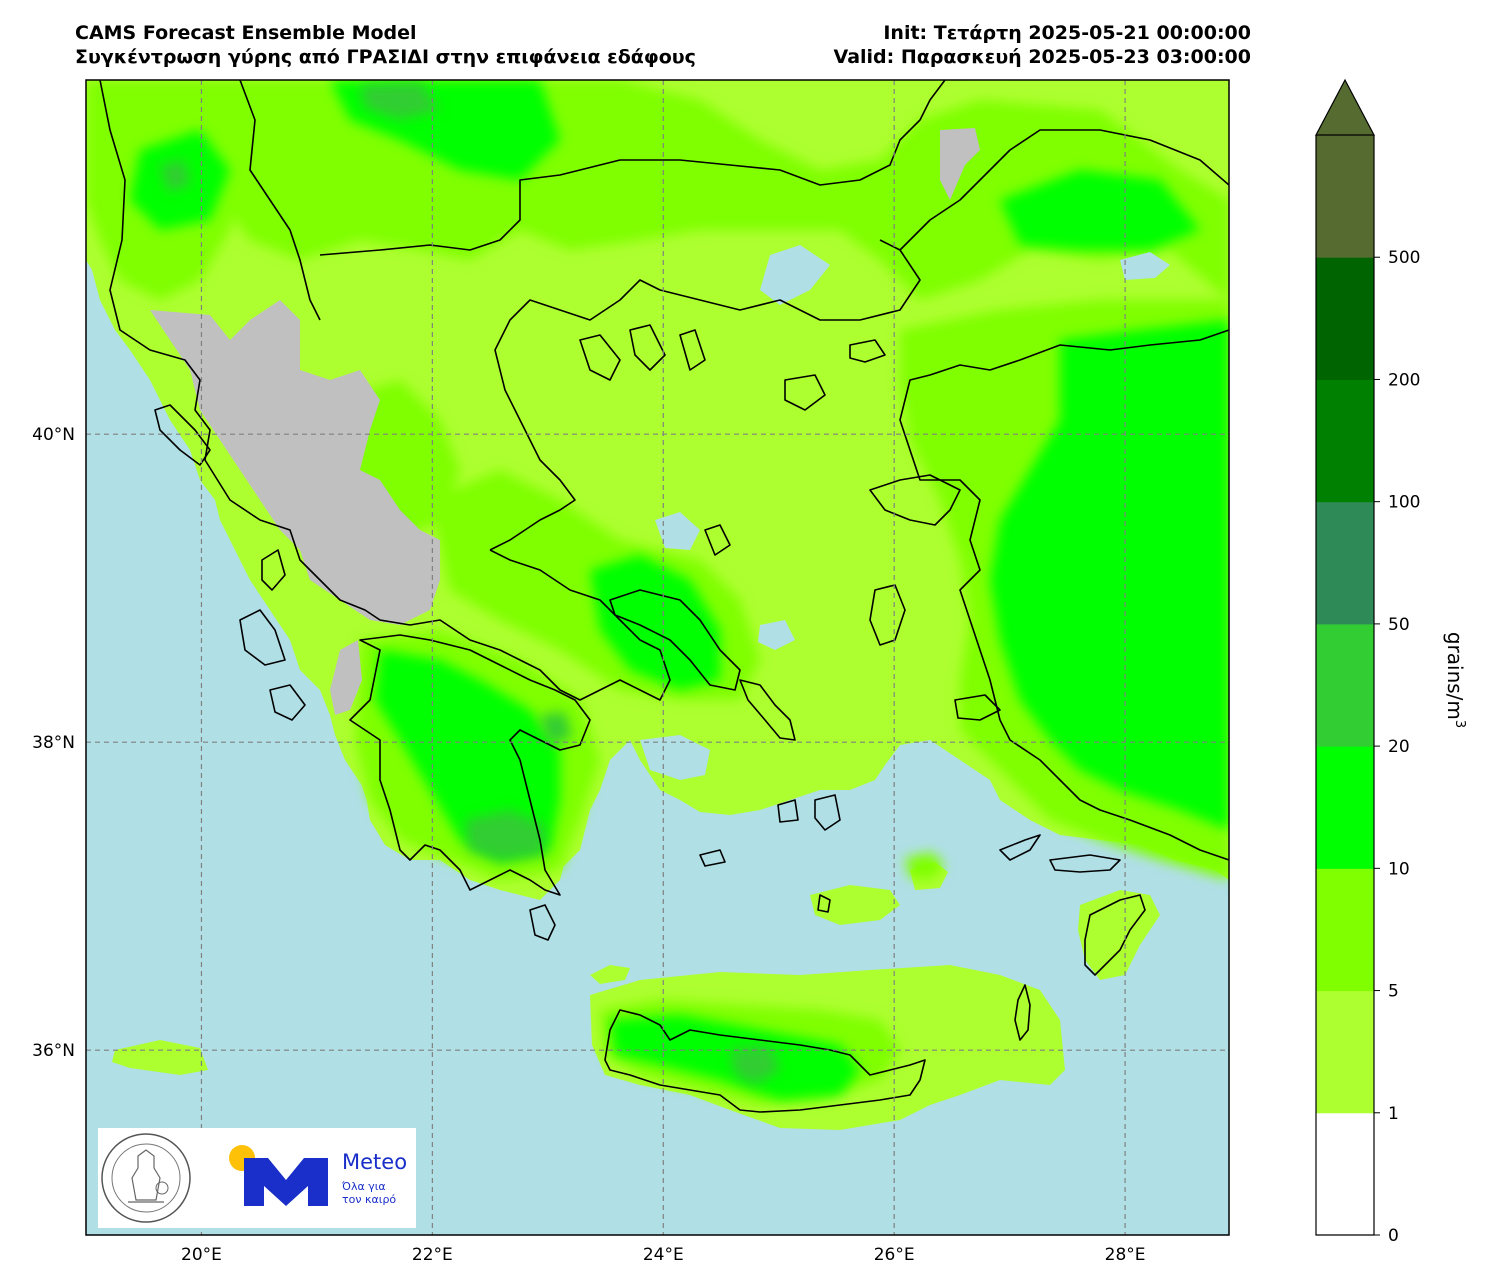  Describe the element at coordinates (201, 1255) in the screenshot. I see `lon-tick-label: 20°E` at that location.